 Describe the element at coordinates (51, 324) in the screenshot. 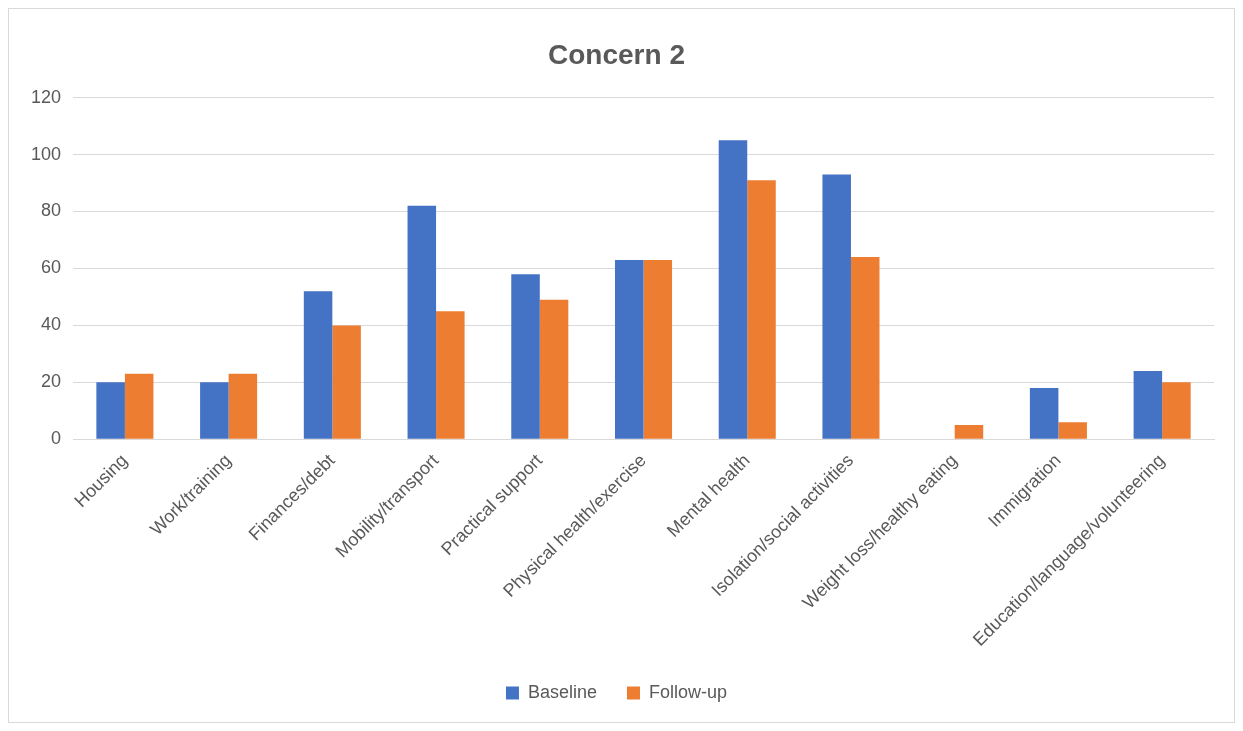

I see `y-tick-label: 40` at that location.